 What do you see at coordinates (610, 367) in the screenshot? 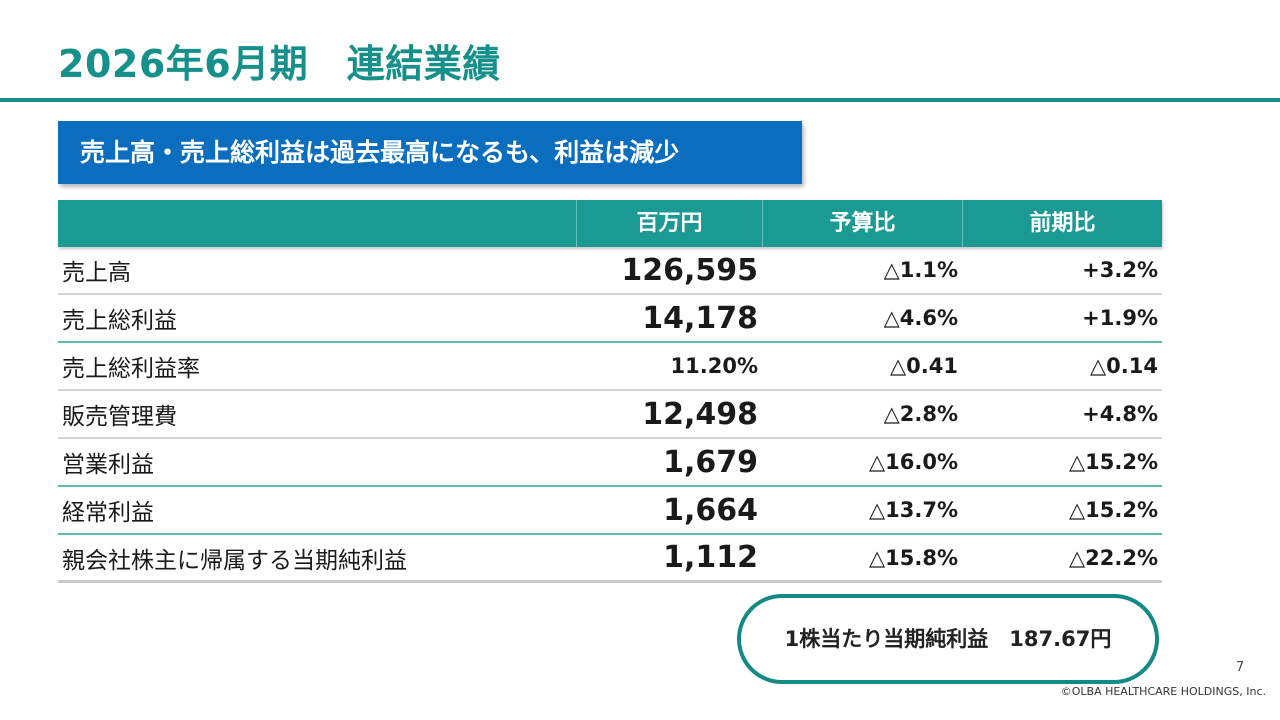
I see `table-row-gross-margin: 売上総利益率 11.20% △0.41 △0.14` at bounding box center [610, 367].